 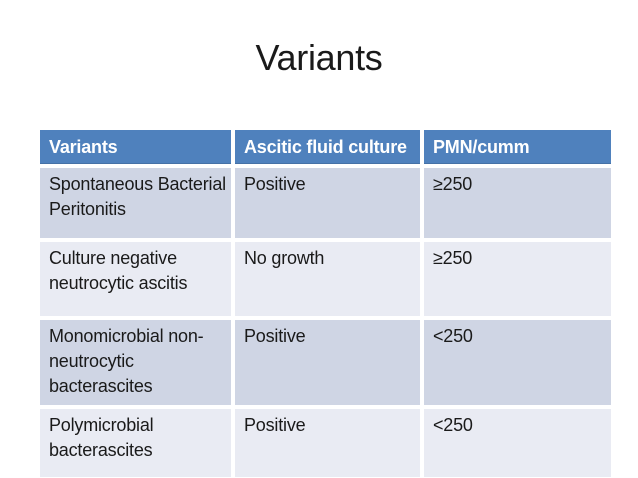 I want to click on cell-variant: Spontaneous Bacterial Peritonitis, so click(x=137, y=204).